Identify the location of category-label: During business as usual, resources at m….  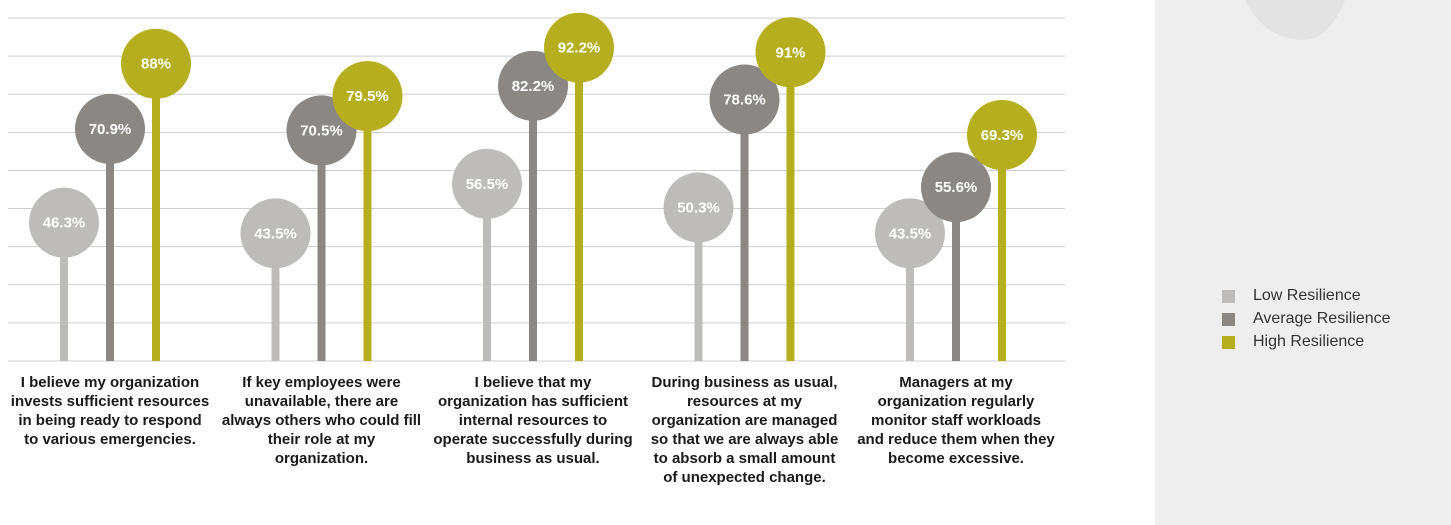
(744, 430).